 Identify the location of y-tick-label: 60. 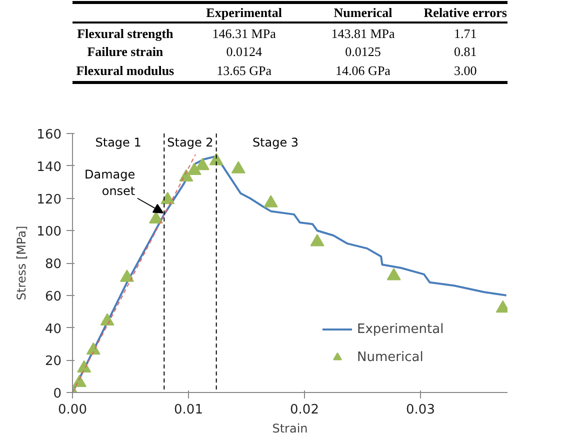
(53, 296).